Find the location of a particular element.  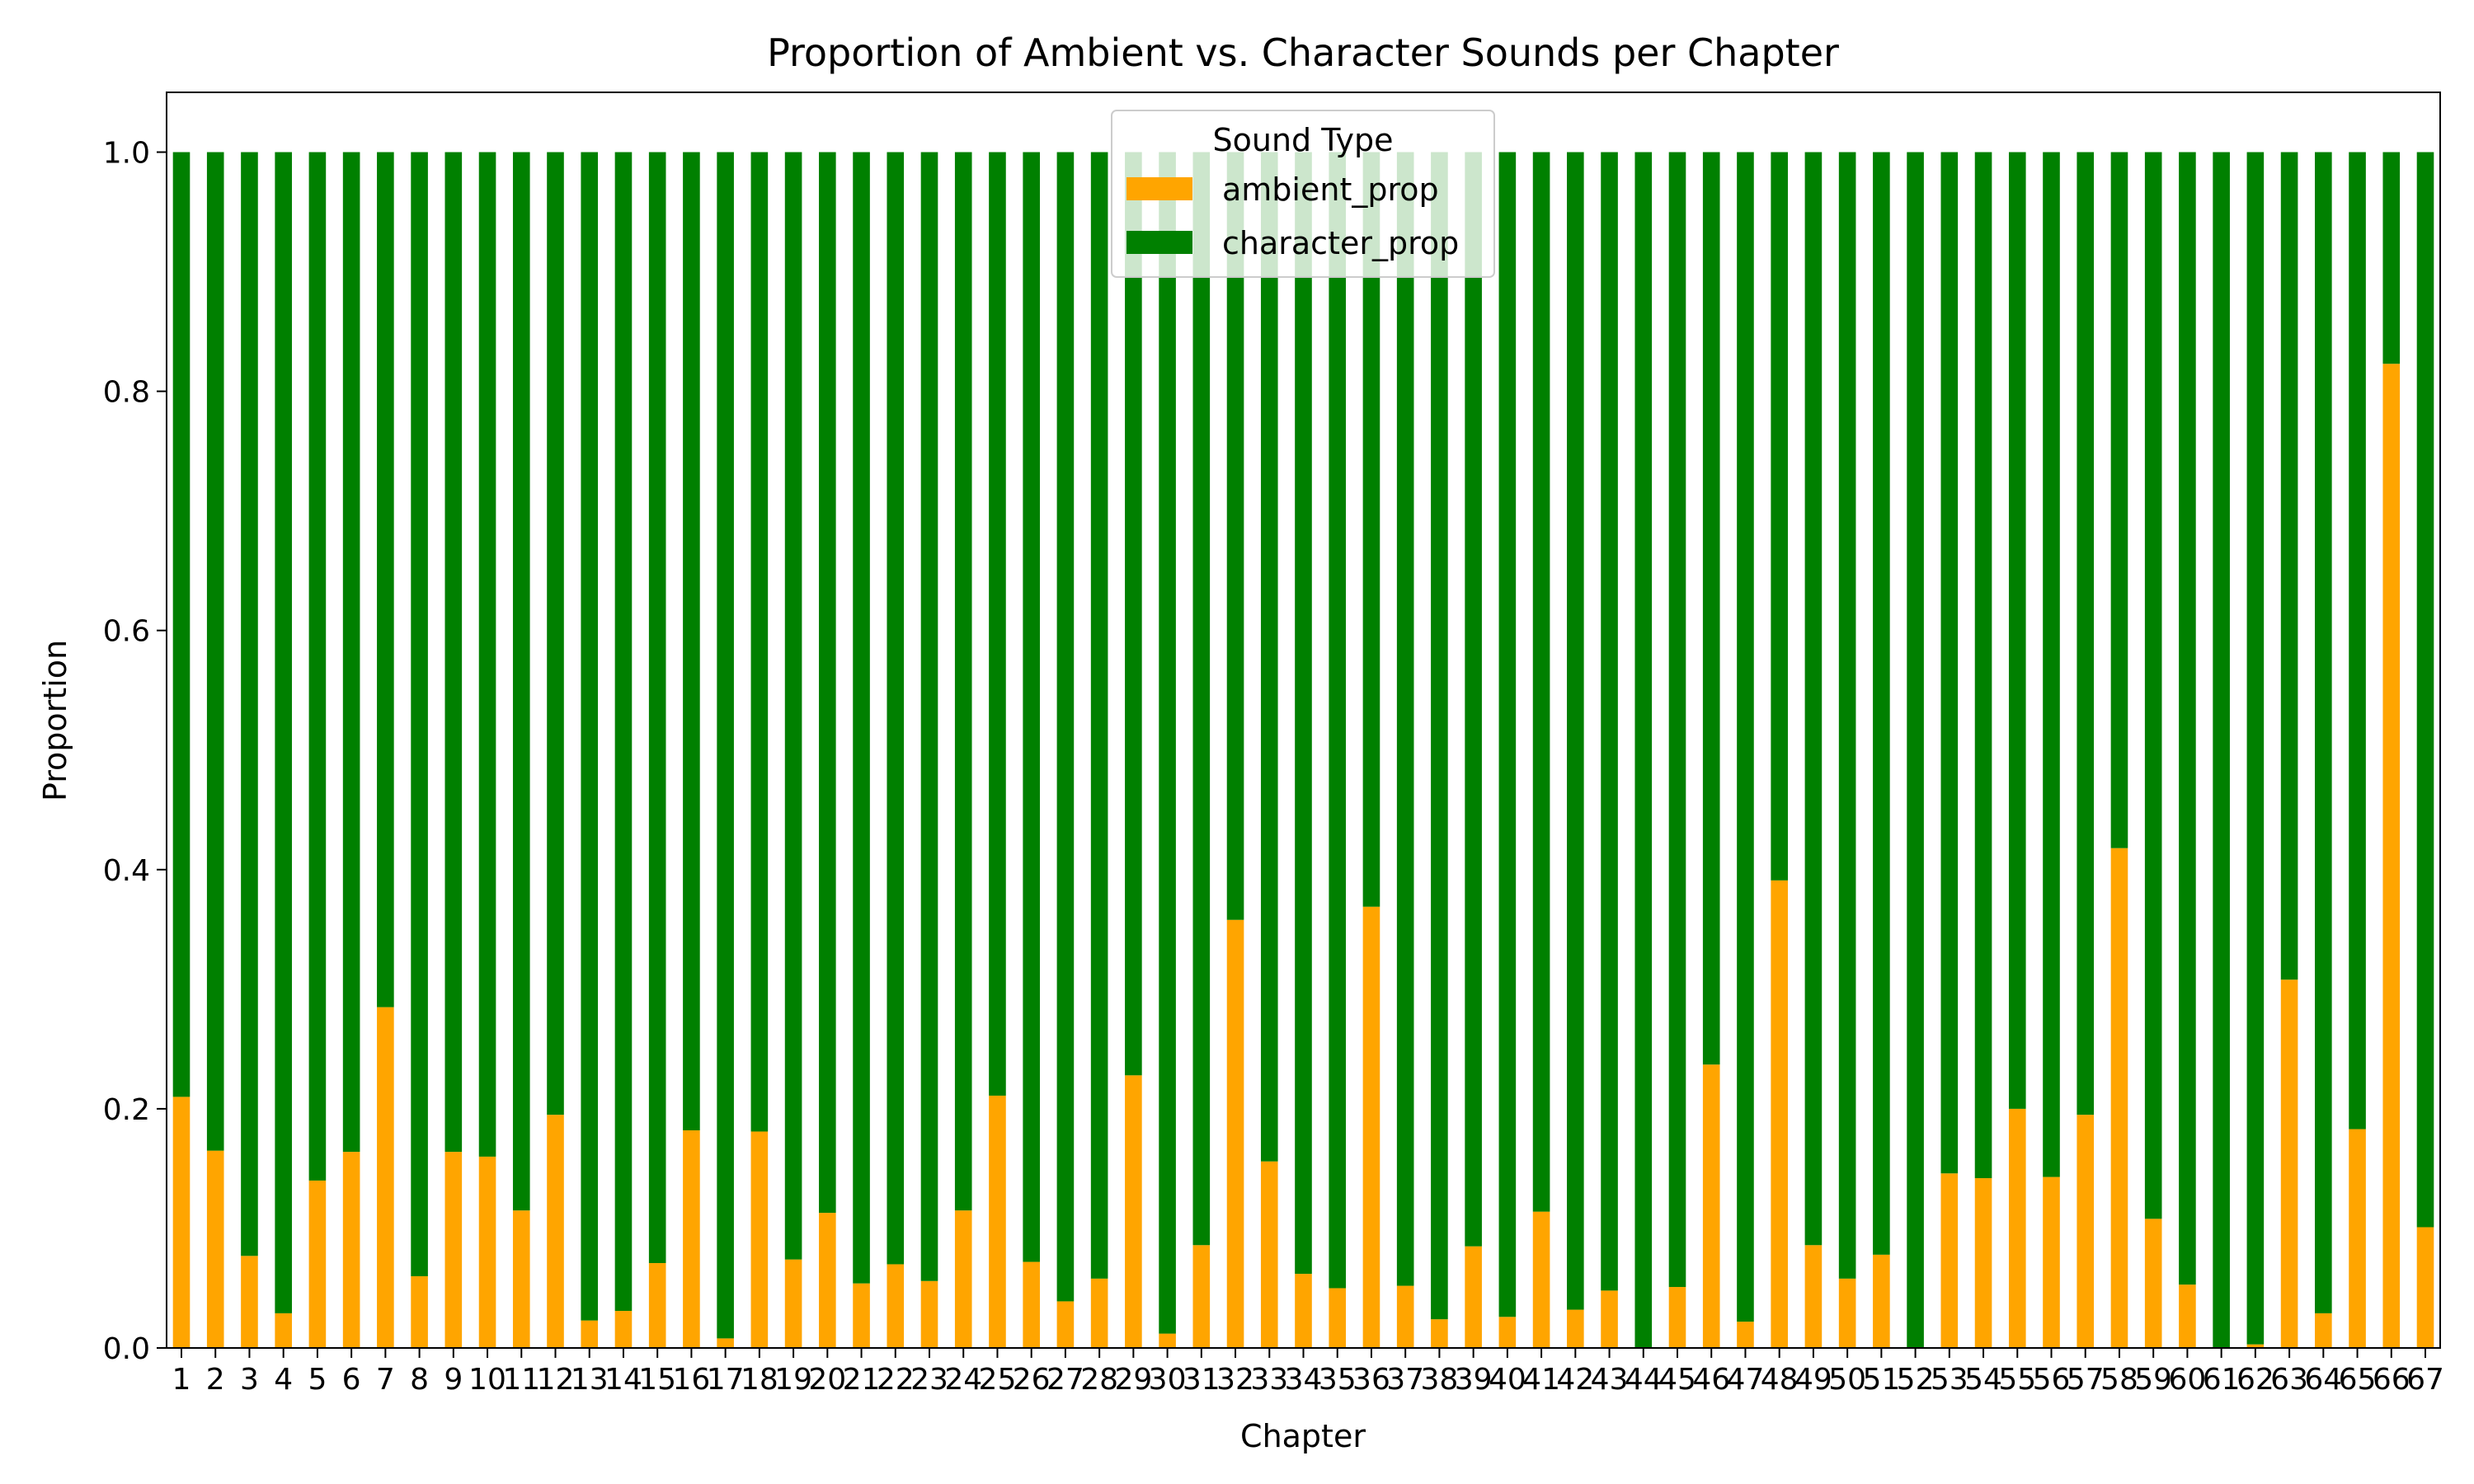

legend-swatch-ambient is located at coordinates (1159, 188).